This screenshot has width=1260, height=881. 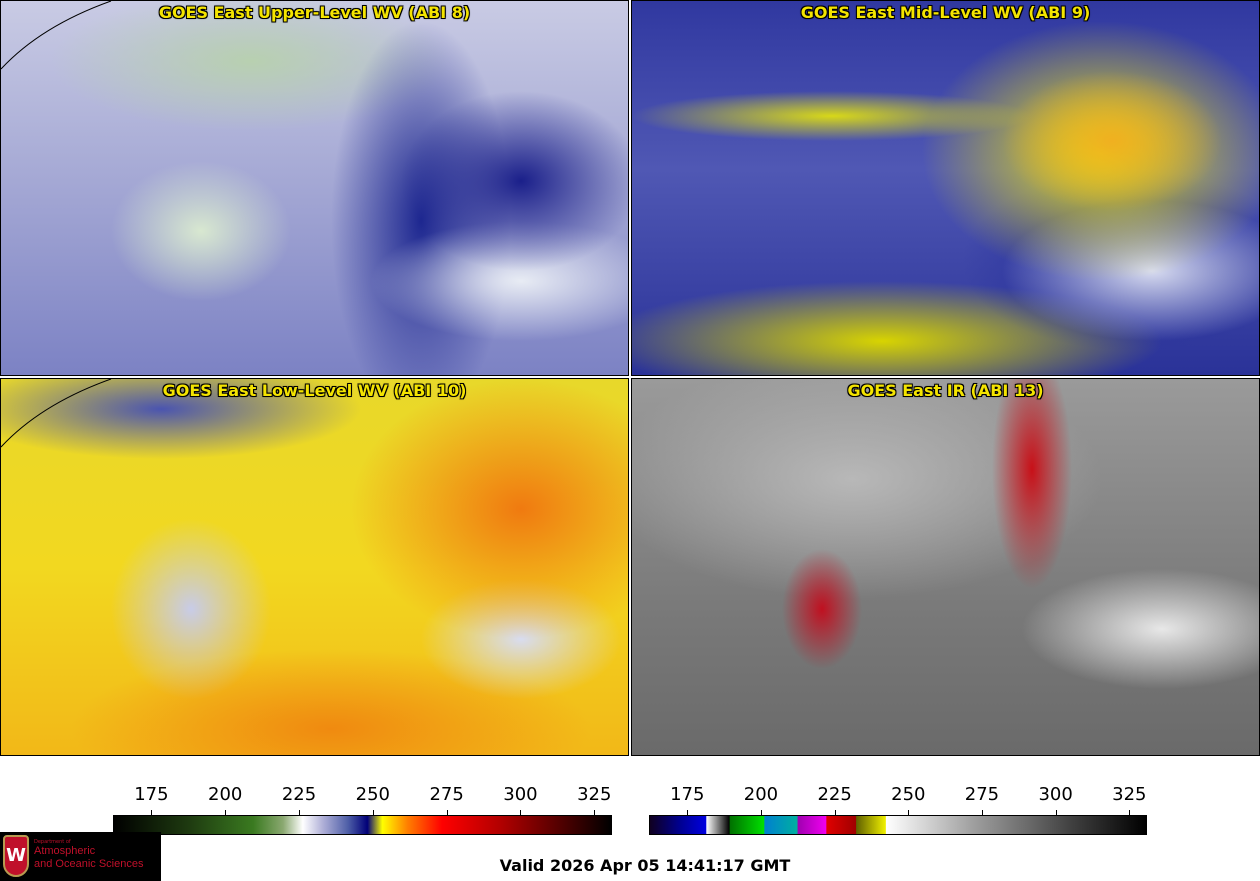 I want to click on panel-title: GOES East Upper-Level WV (ABI 8), so click(x=314, y=12).